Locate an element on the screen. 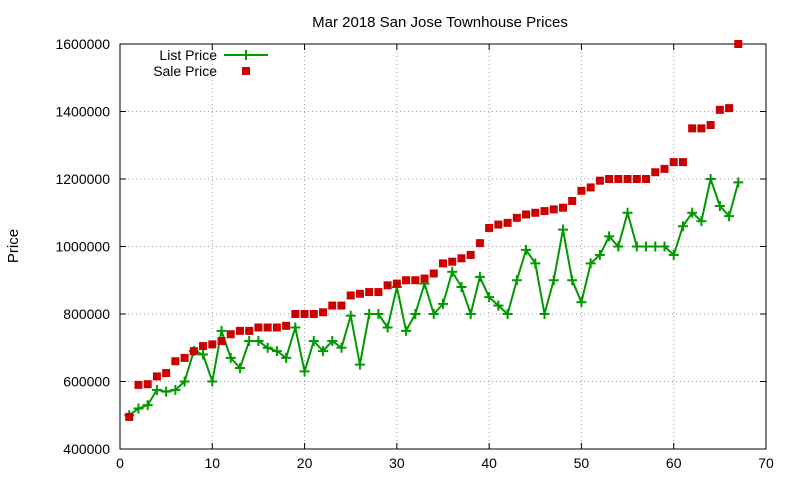 Image resolution: width=800 pixels, height=480 pixels. legend-marker-sale-price is located at coordinates (246, 71).